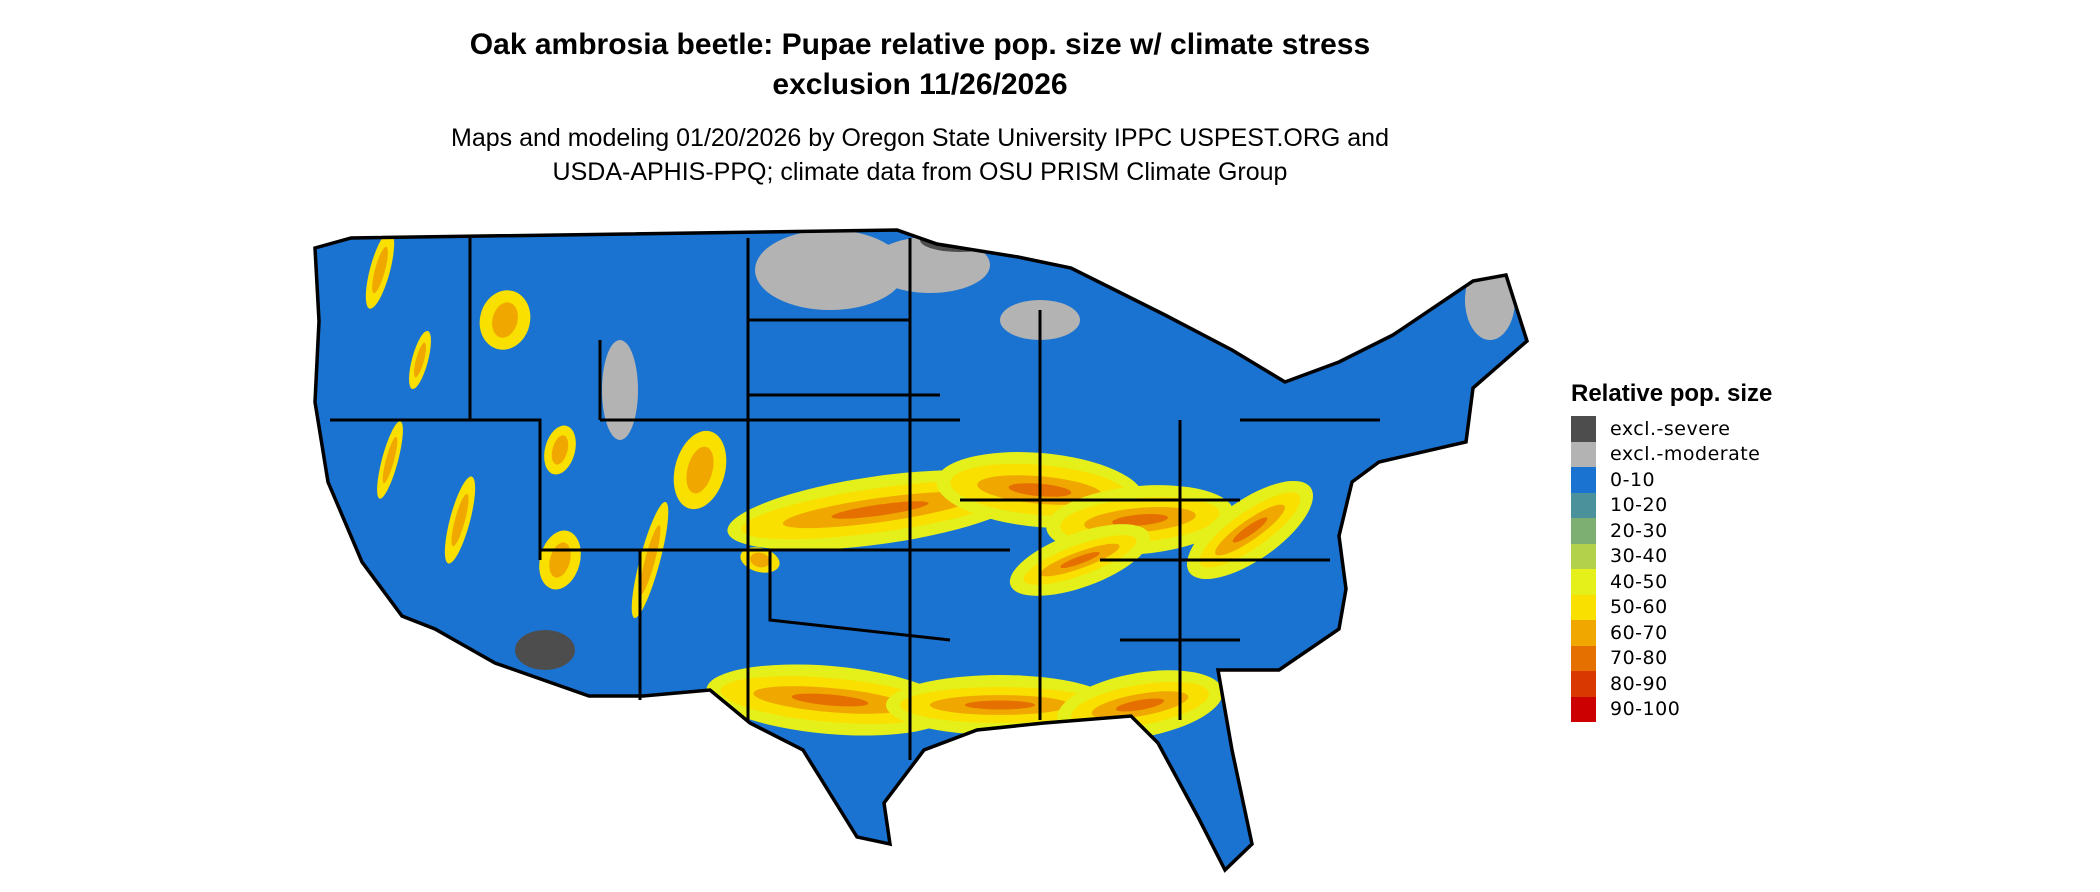  I want to click on legend-item: 90-100, so click(1671, 709).